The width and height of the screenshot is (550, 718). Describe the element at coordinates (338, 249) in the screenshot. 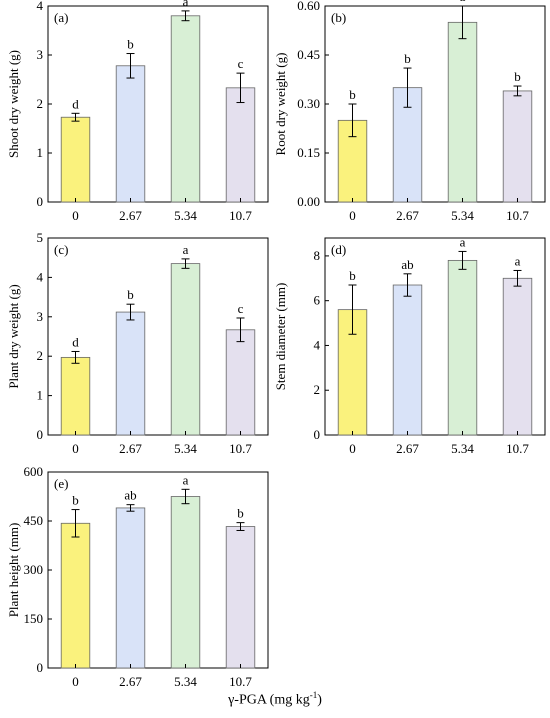

I see `panel-letter: (d)` at that location.